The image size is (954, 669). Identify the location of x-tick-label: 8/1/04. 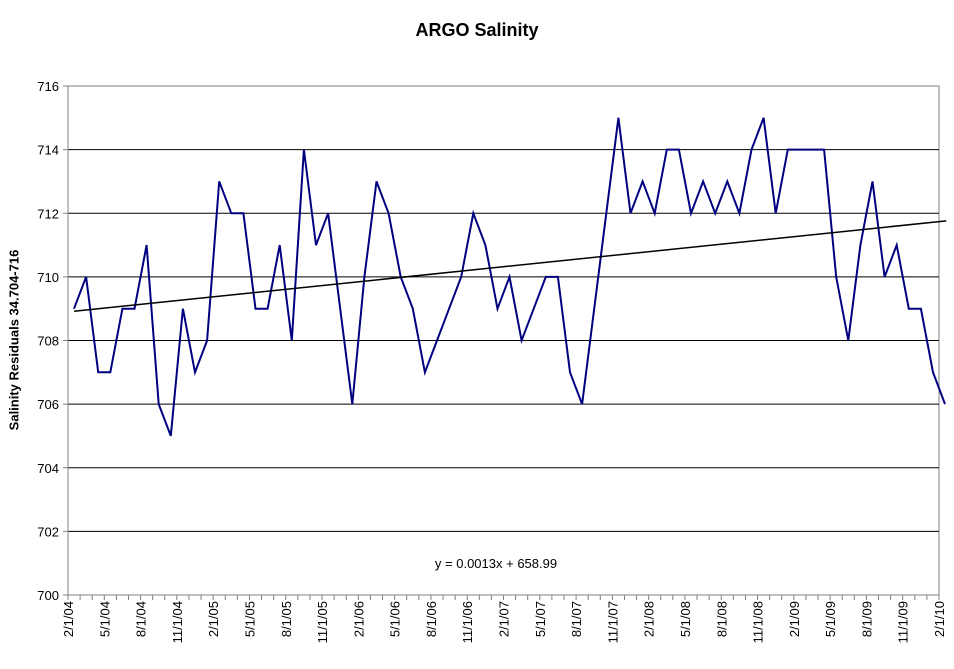
(141, 619).